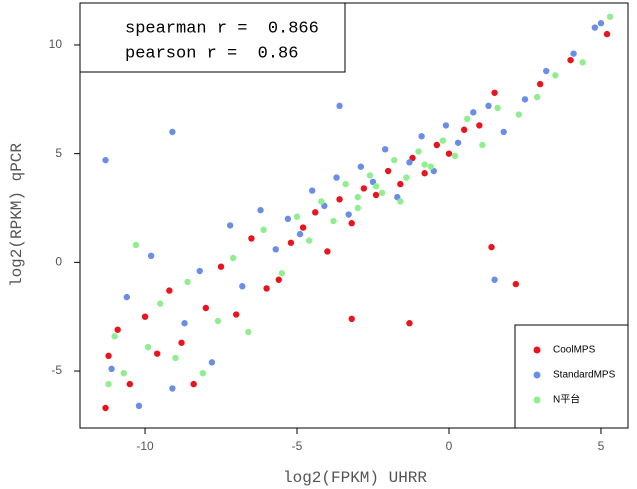 The height and width of the screenshot is (489, 637). I want to click on y-axis-label: log2(RPKM) qPCR, so click(17, 215).